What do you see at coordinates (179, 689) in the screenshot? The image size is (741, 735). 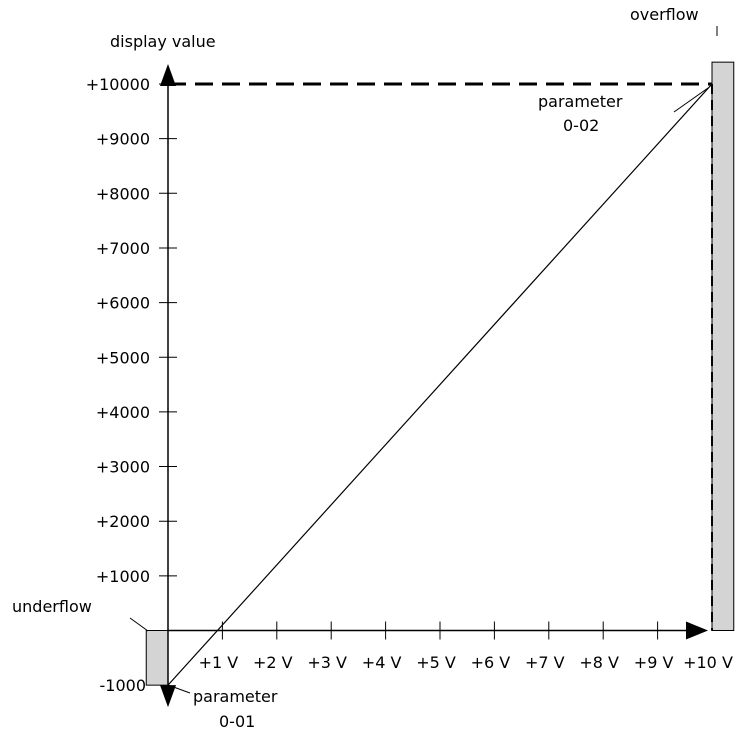 I see `parameter-bottom-leader-line` at bounding box center [179, 689].